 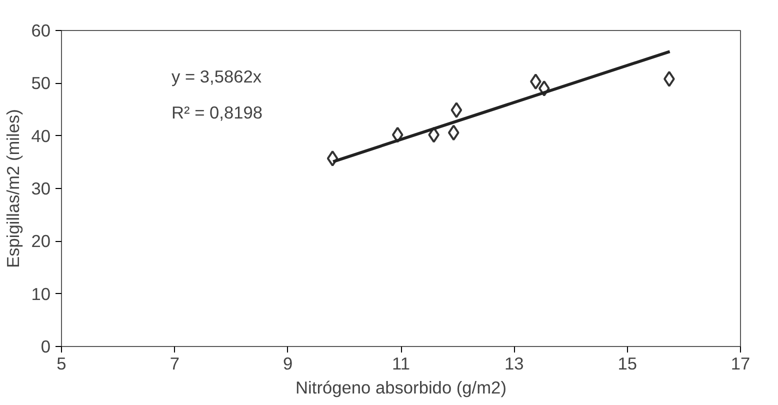 What do you see at coordinates (740, 364) in the screenshot?
I see `x-tick-label: 17` at bounding box center [740, 364].